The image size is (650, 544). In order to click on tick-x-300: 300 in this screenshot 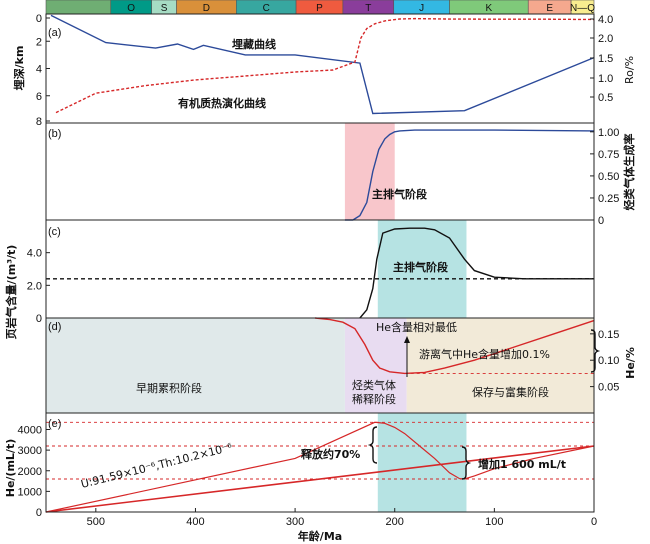, I will do `click(295, 522)`.